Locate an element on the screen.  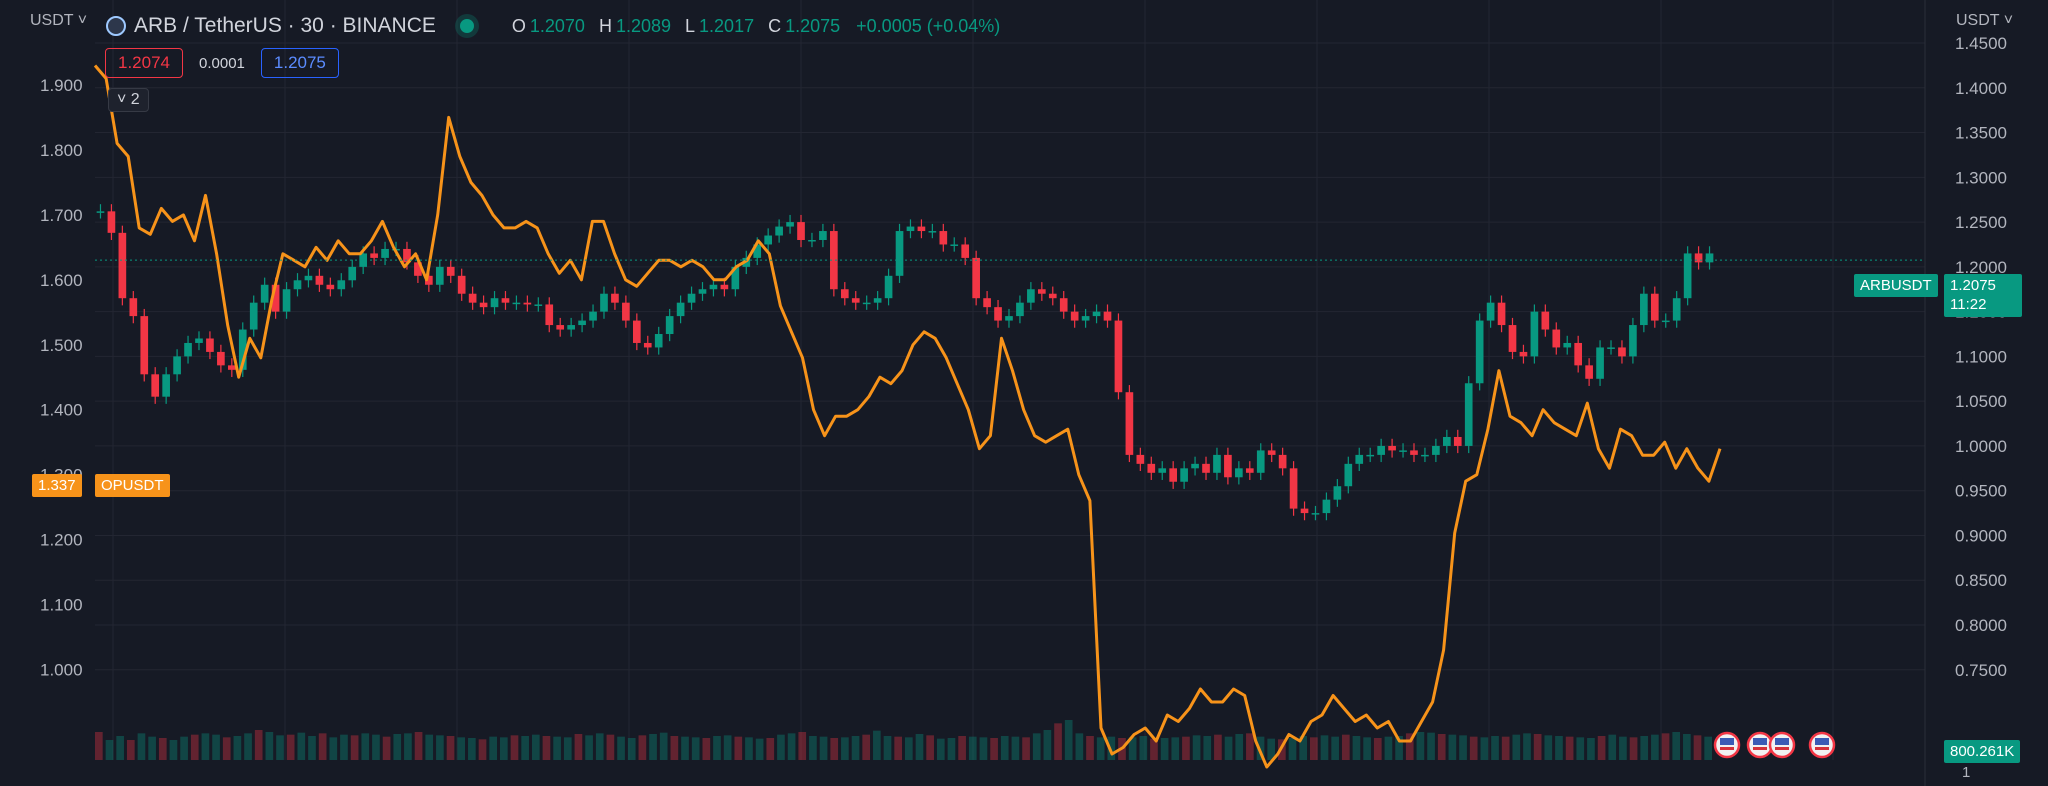
last-price-symbol-tag: ARBUSDT is located at coordinates (1896, 285).